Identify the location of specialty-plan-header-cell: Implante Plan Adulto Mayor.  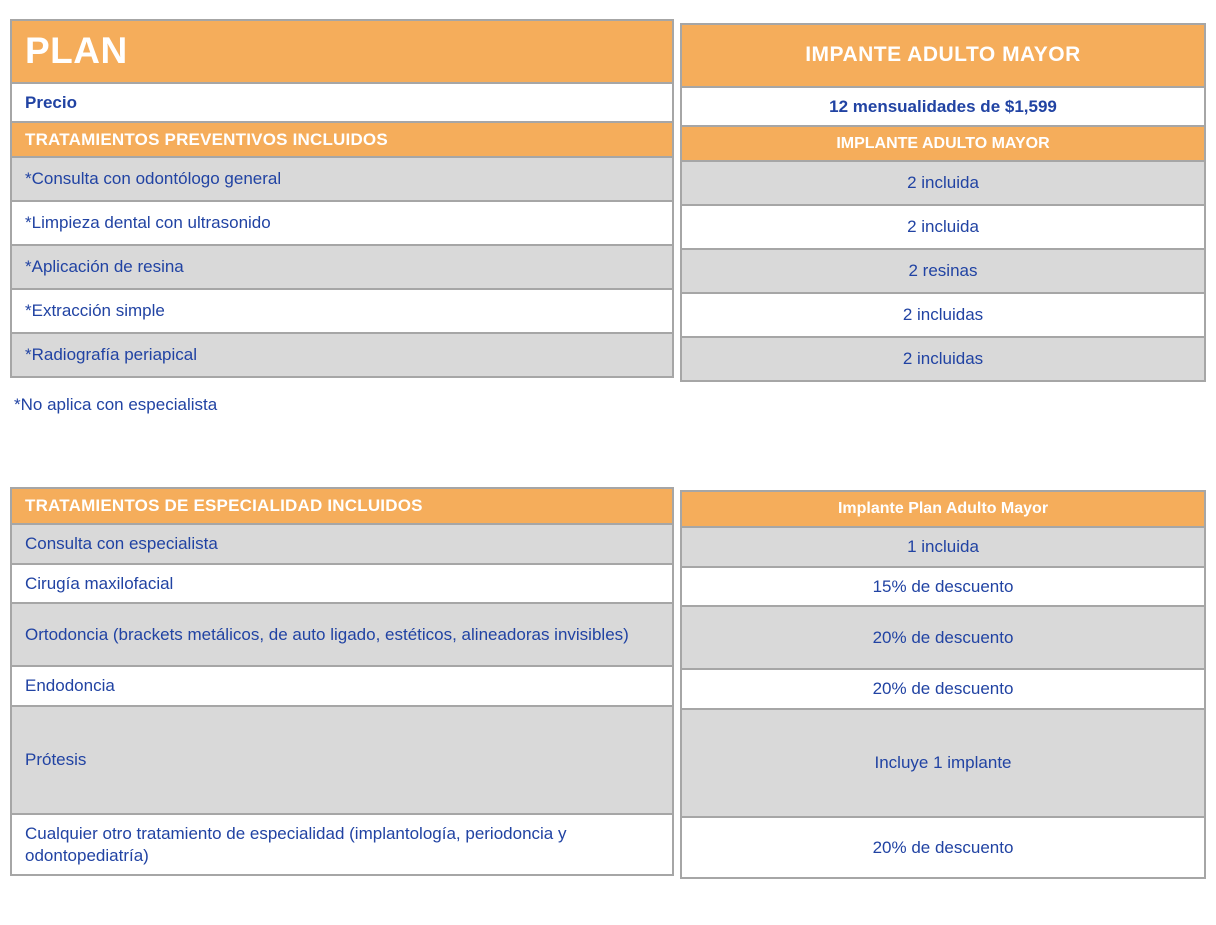
(943, 509).